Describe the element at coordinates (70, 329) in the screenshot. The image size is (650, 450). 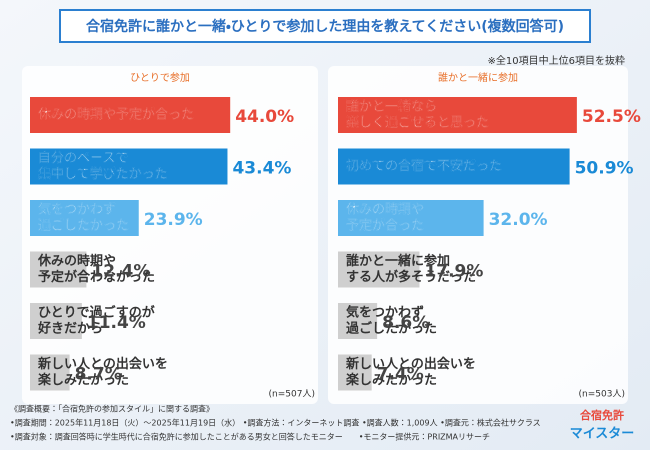
I see `category-label: 好きだから` at that location.